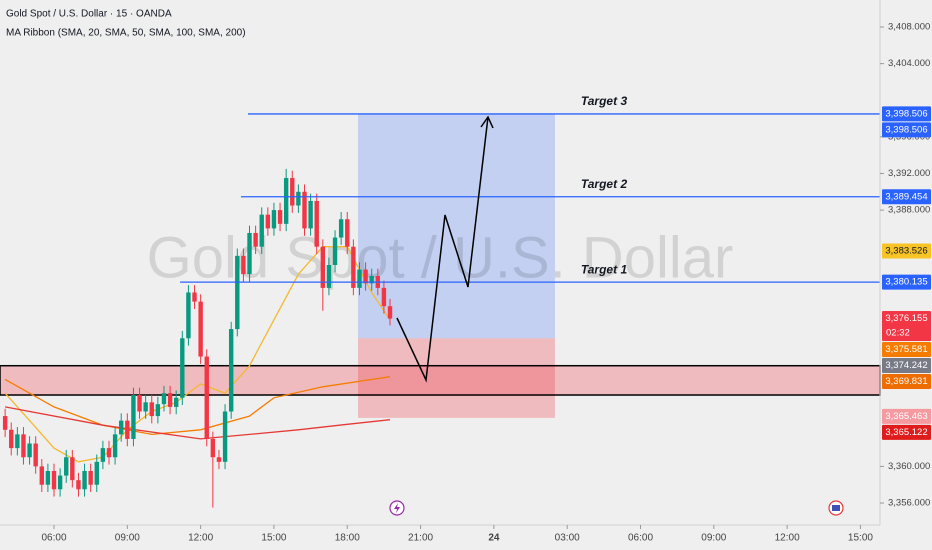 The height and width of the screenshot is (550, 932). Describe the element at coordinates (487, 122) in the screenshot. I see `projection-arrowhead` at that location.